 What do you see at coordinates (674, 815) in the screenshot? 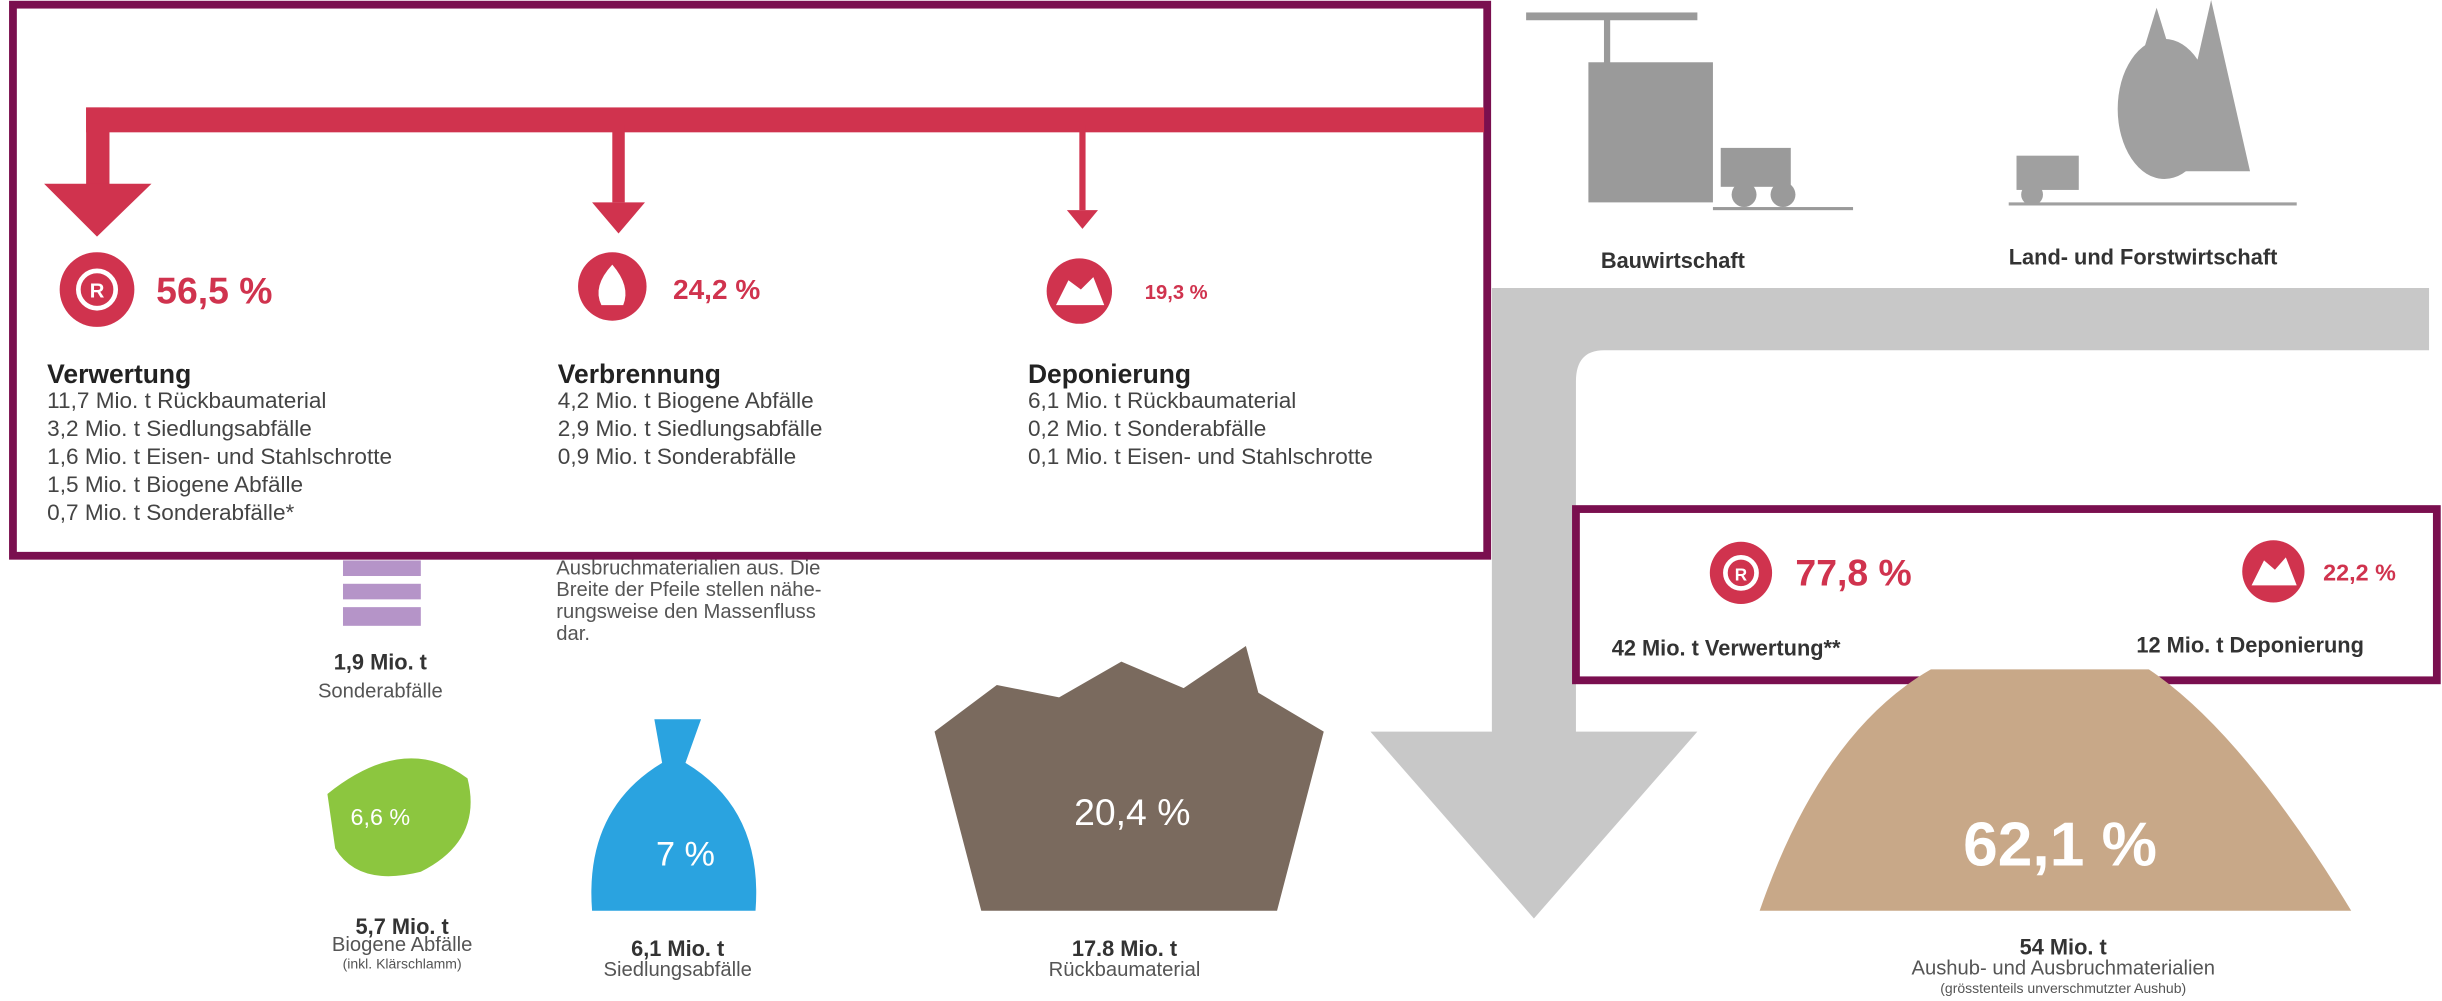
I see `bag-icon` at bounding box center [674, 815].